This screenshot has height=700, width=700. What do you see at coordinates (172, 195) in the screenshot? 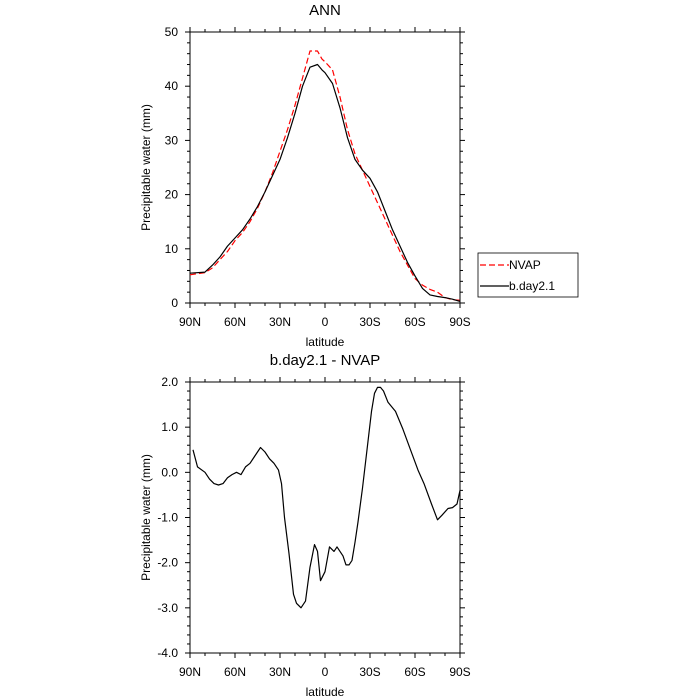
I see `y-tick-label: 20` at bounding box center [172, 195].